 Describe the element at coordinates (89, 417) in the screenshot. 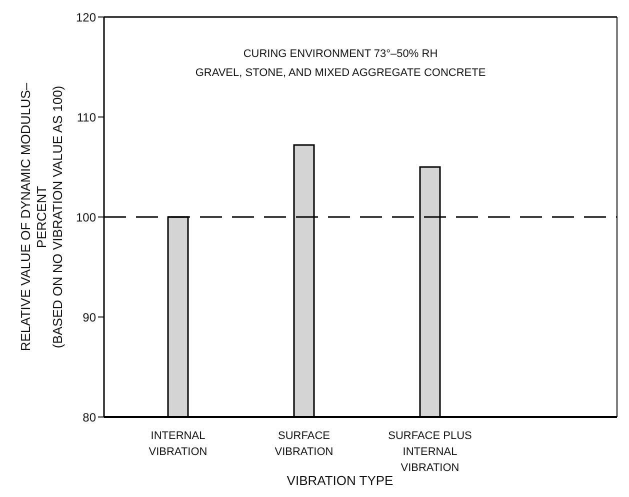

I see `y-tick-label: 80` at that location.